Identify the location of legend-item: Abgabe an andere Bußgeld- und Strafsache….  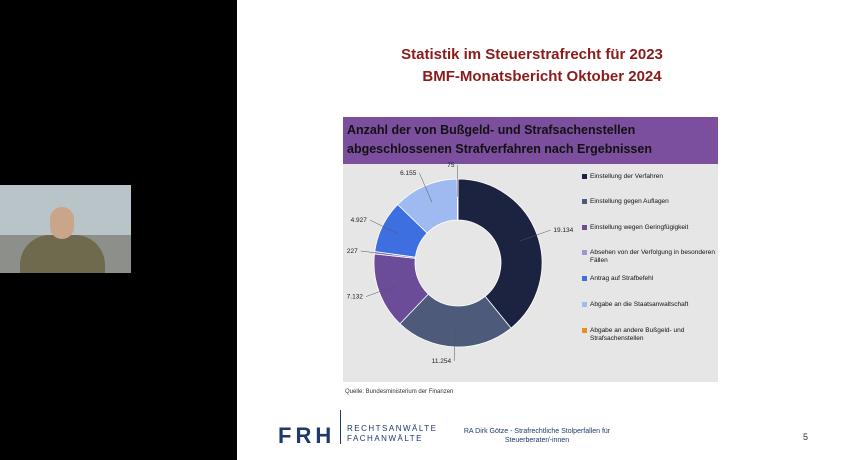
(650, 335).